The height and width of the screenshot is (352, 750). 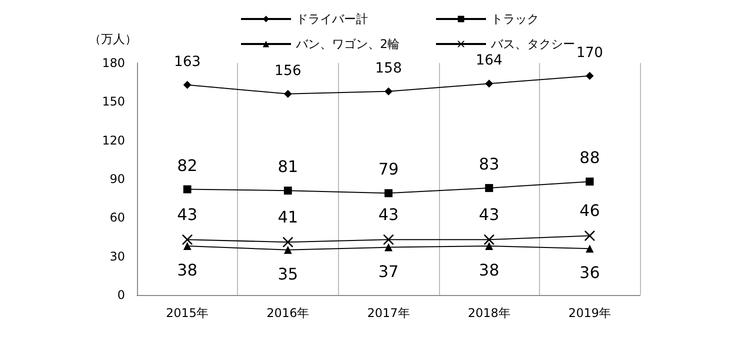 I want to click on data-label: 46, so click(x=590, y=210).